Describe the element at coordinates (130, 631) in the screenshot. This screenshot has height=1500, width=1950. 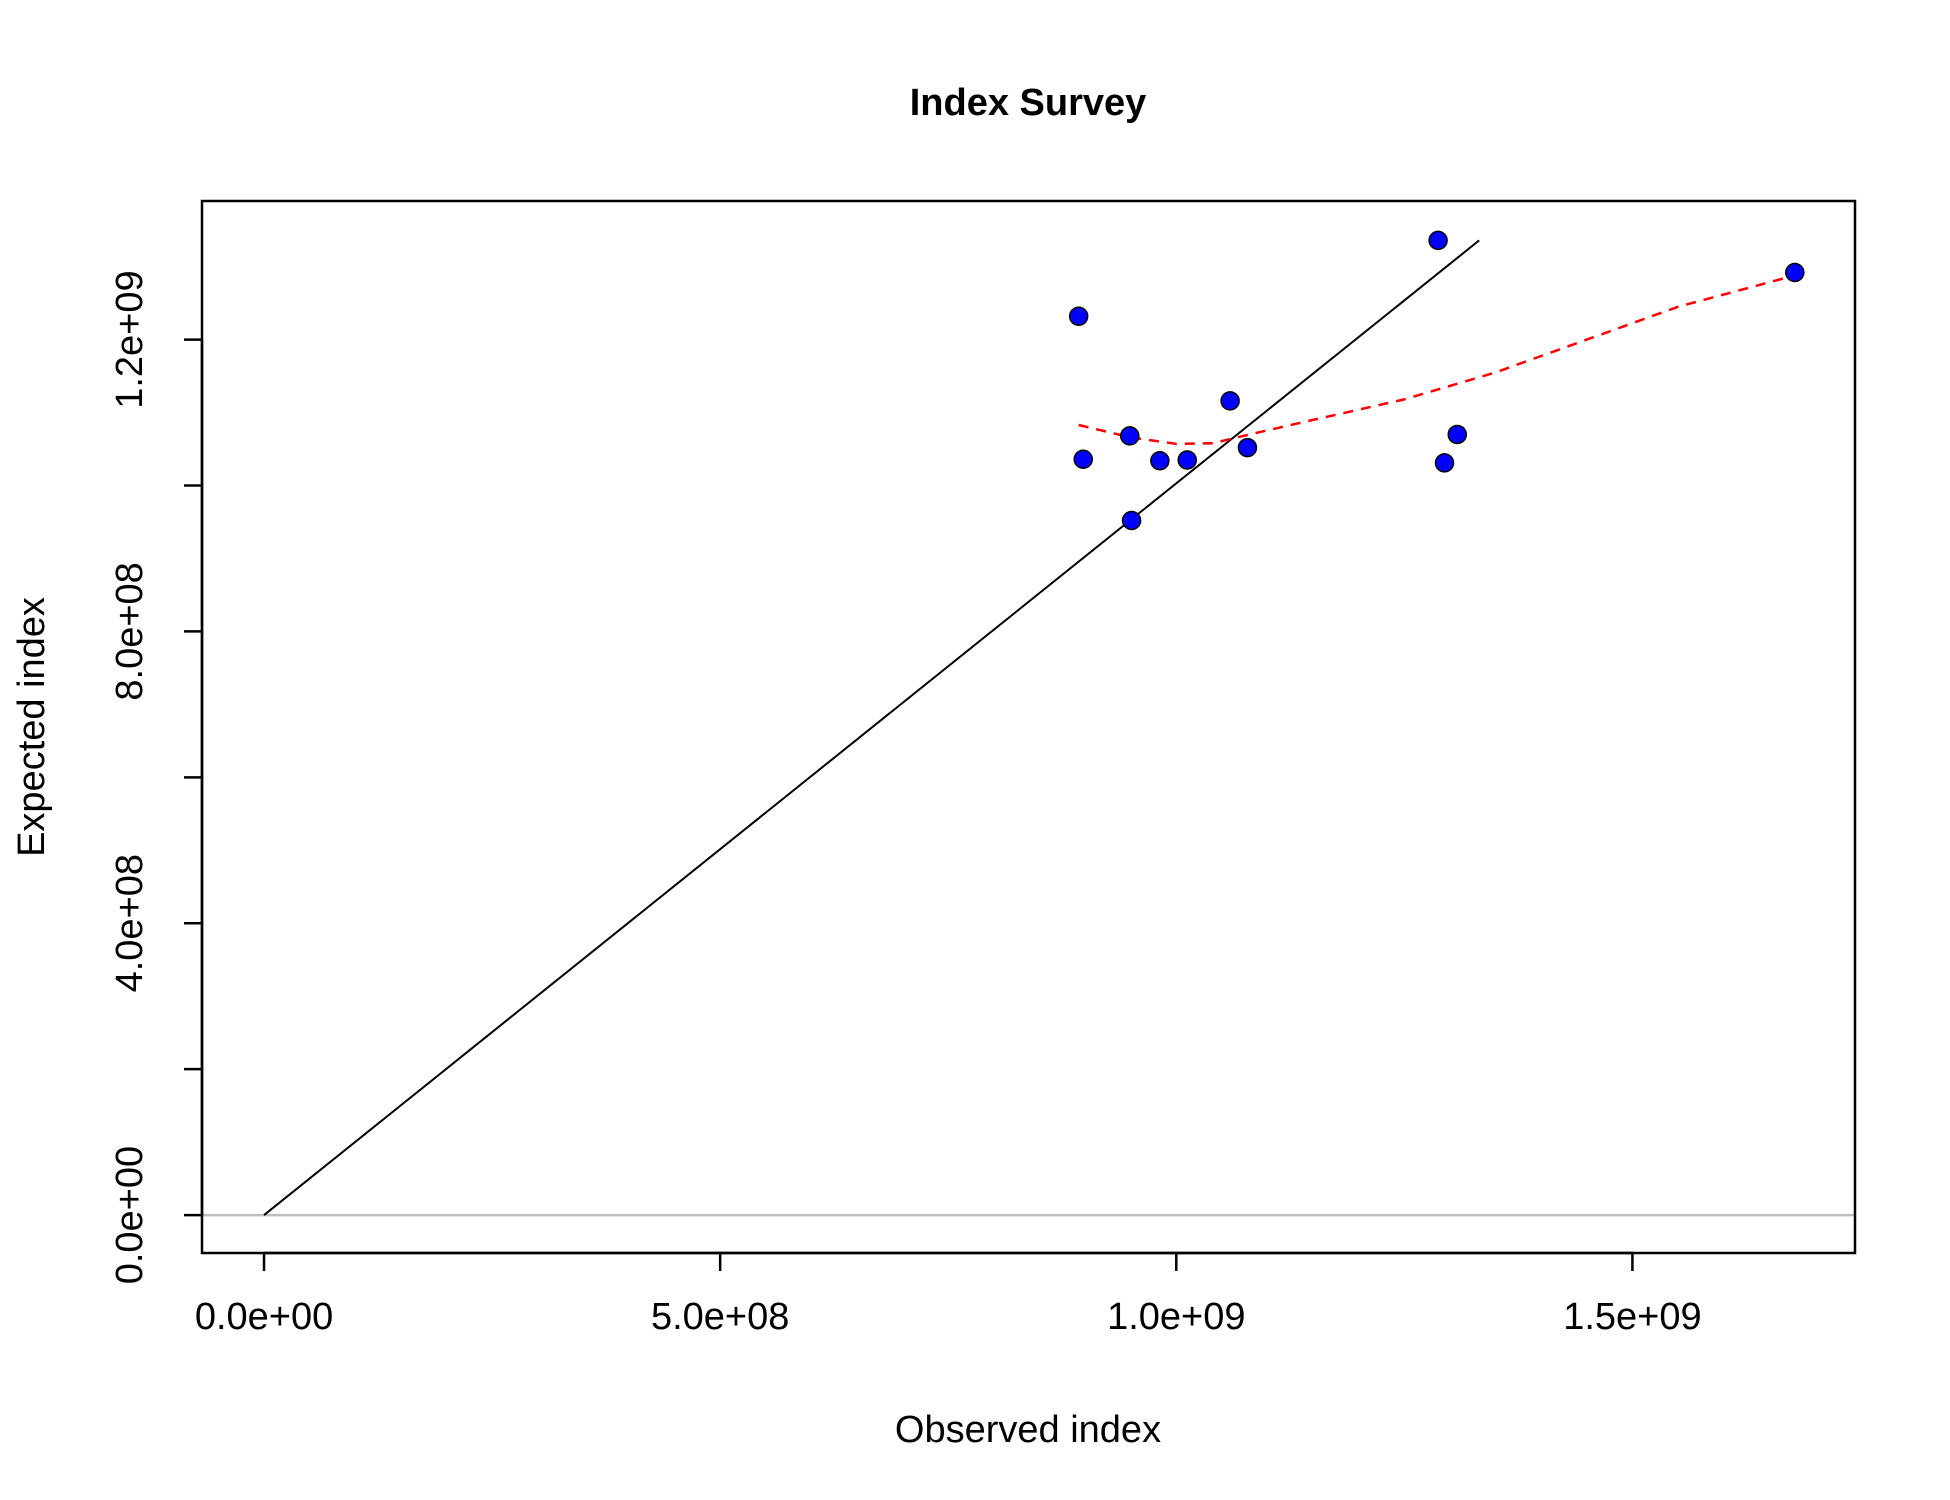
I see `y-tick-label: 8.0e+08` at that location.